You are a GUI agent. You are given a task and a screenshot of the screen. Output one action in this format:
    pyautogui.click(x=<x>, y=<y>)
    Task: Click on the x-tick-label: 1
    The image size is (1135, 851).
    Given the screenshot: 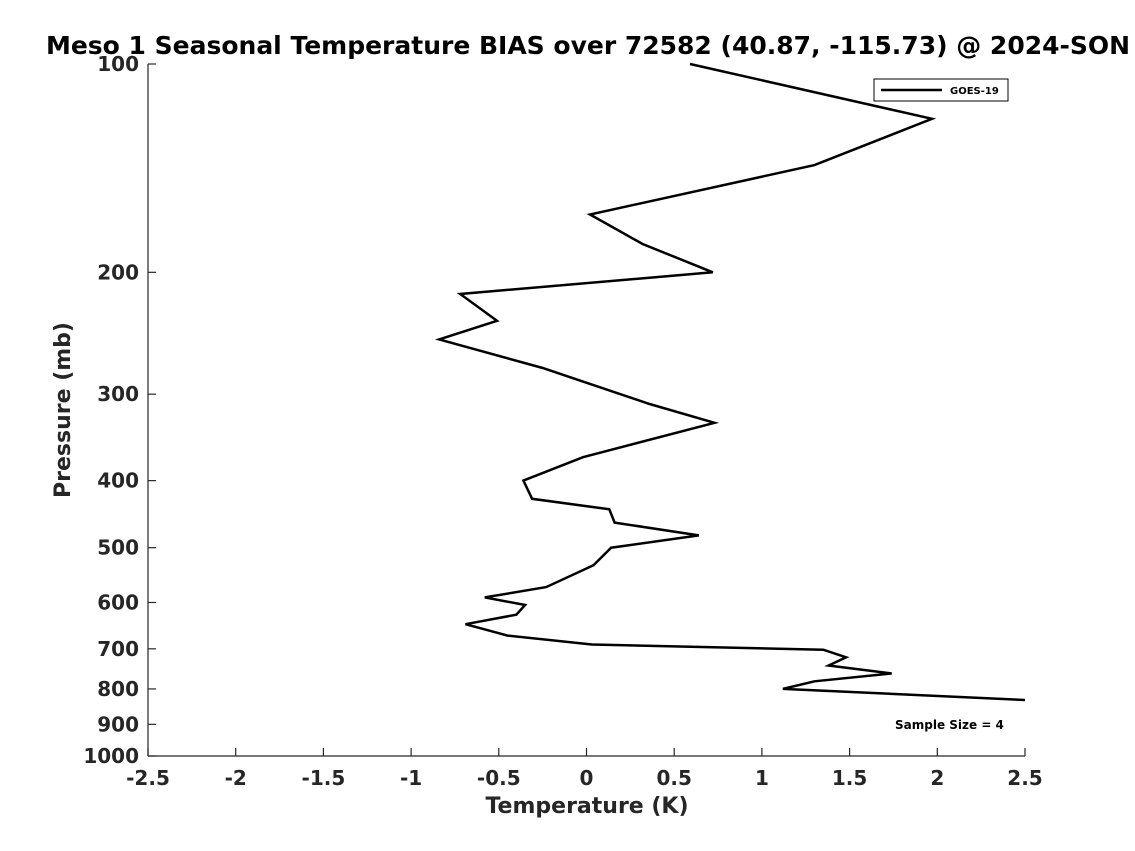 What is the action you would take?
    pyautogui.click(x=762, y=778)
    